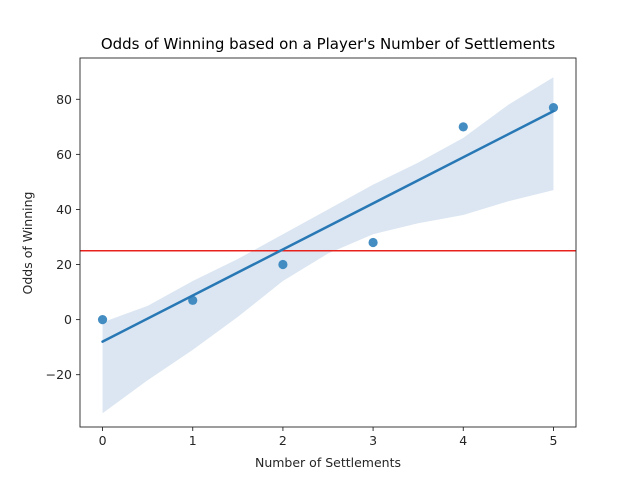  I want to click on y-tick-label: 20, so click(64, 264).